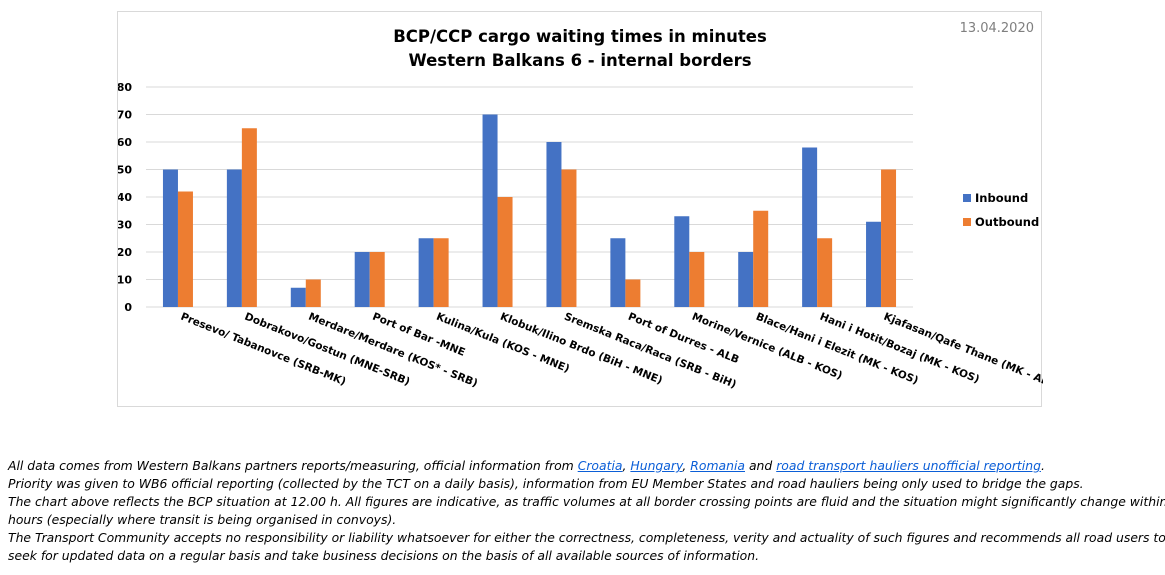  I want to click on legend-swatch-inbound, so click(967, 198).